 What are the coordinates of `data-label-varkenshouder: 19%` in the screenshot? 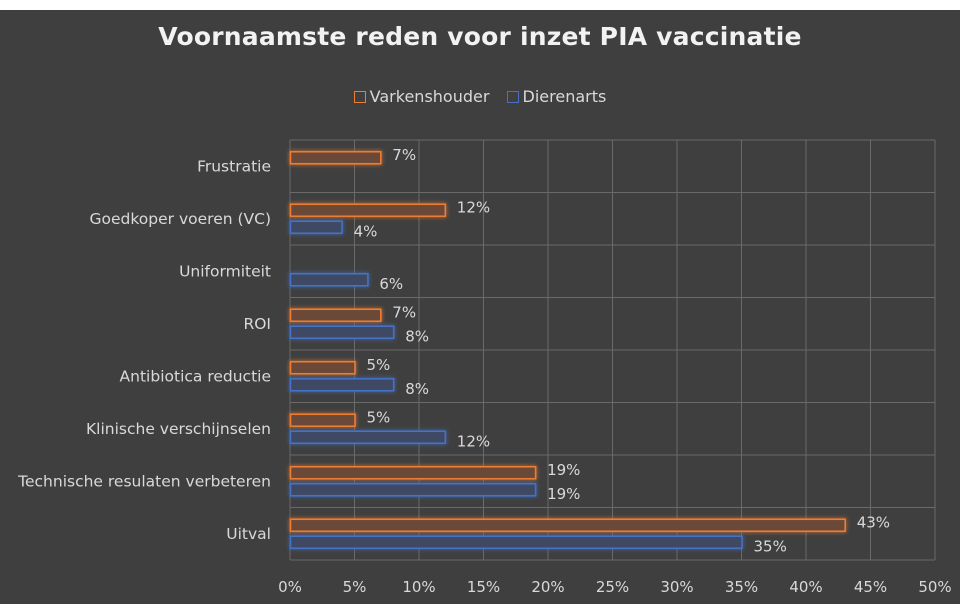 It's located at (563, 470).